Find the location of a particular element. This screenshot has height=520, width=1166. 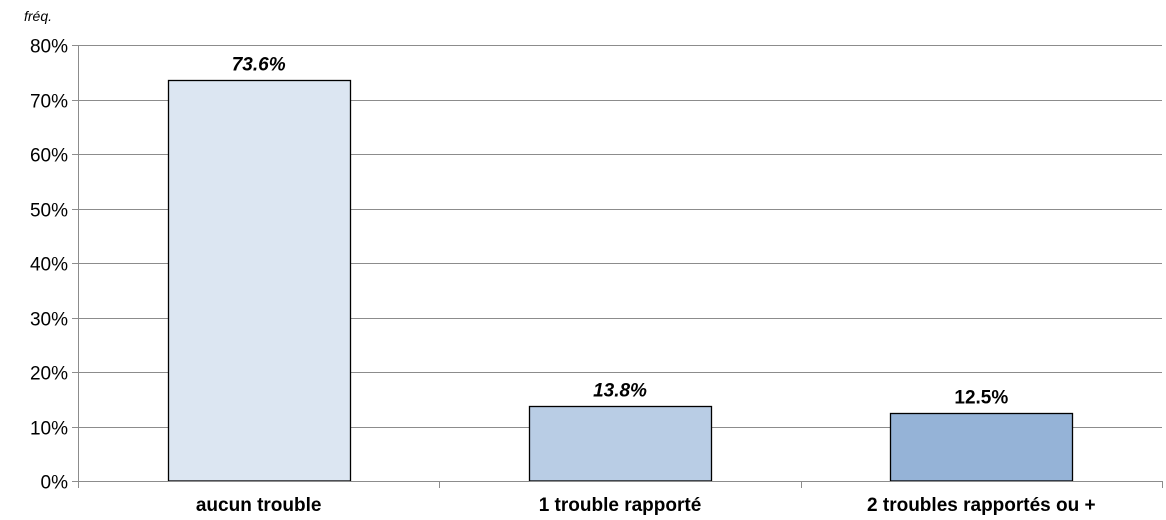

y-tick-label: 30% is located at coordinates (49, 320).